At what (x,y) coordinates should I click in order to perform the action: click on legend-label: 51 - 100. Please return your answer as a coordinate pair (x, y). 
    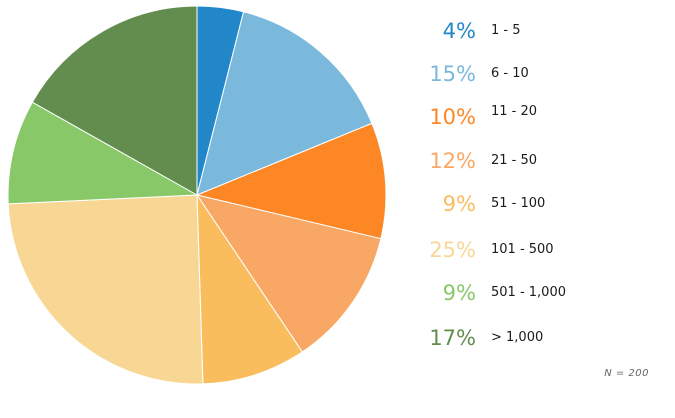
    Looking at the image, I should click on (518, 203).